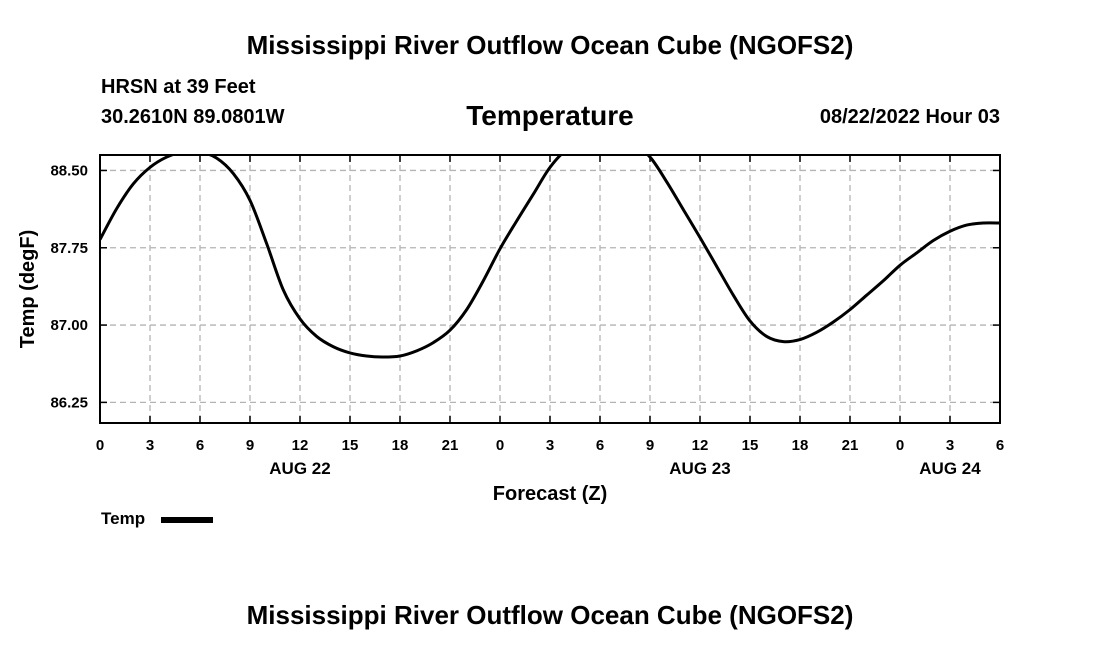 Image resolution: width=1100 pixels, height=650 pixels. Describe the element at coordinates (950, 468) in the screenshot. I see `date-label: AUG 24` at that location.